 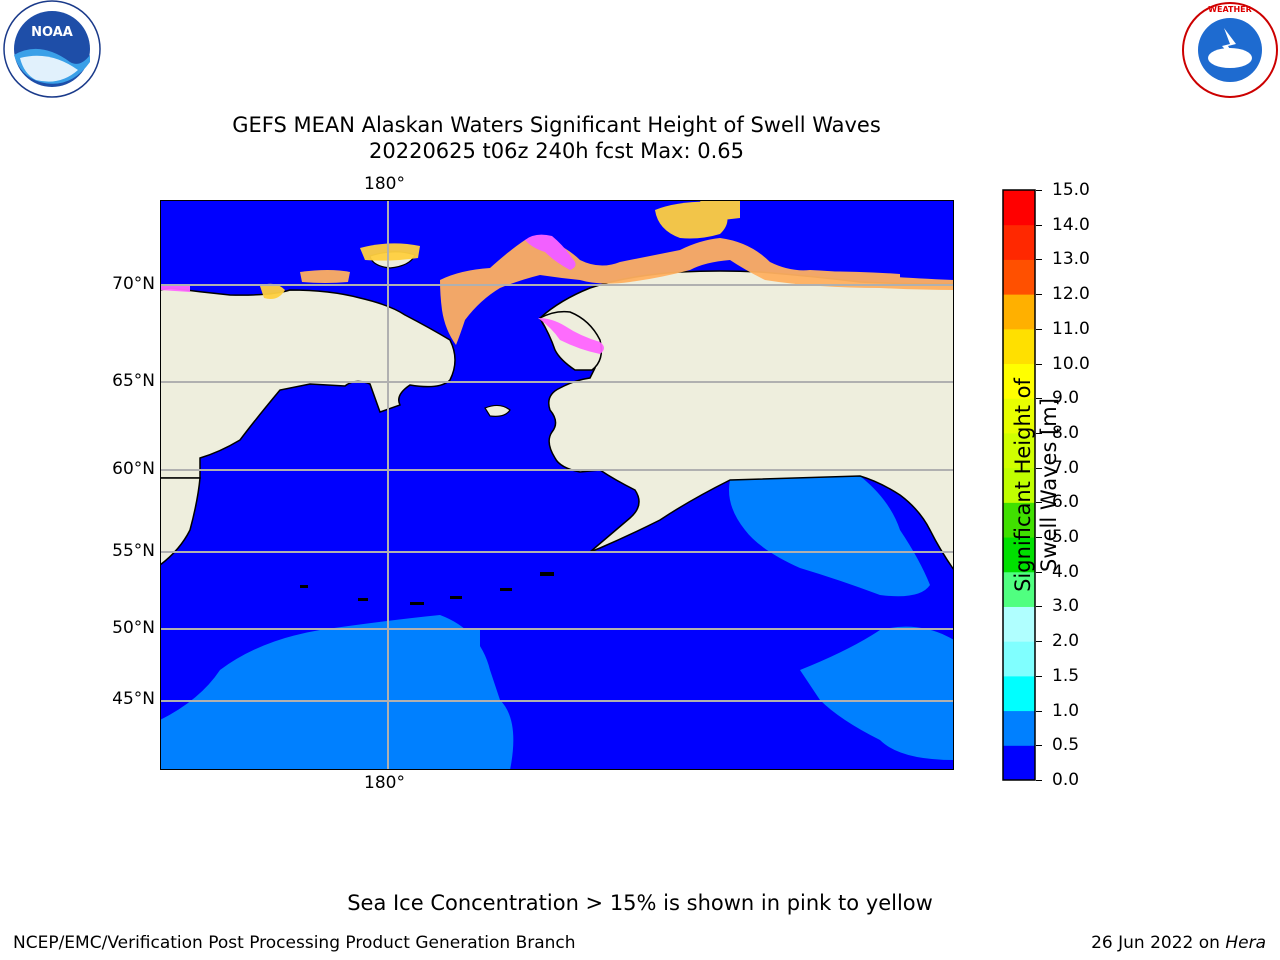 What do you see at coordinates (1071, 224) in the screenshot?
I see `colorbar-tick-label: 14.0` at bounding box center [1071, 224].